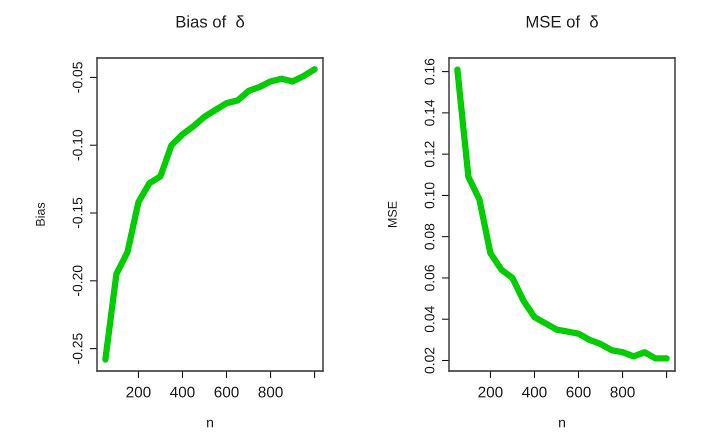 This screenshot has width=709, height=434. Describe the element at coordinates (562, 21) in the screenshot. I see `chart-title: MSE of δ` at that location.